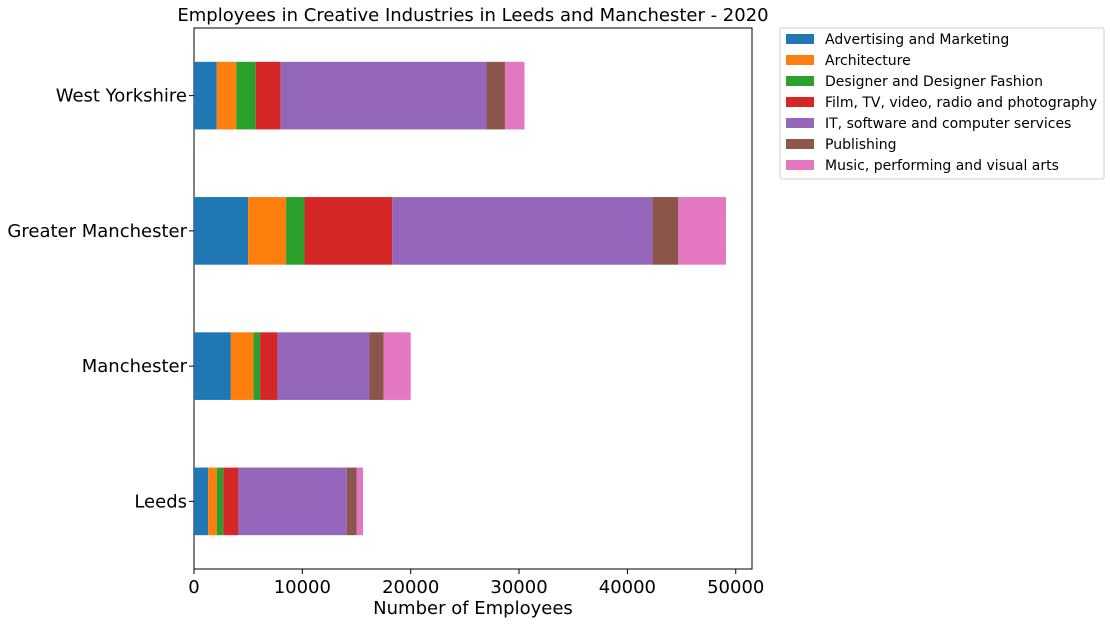  Describe the element at coordinates (193, 587) in the screenshot. I see `x-tick-label: 0` at that location.